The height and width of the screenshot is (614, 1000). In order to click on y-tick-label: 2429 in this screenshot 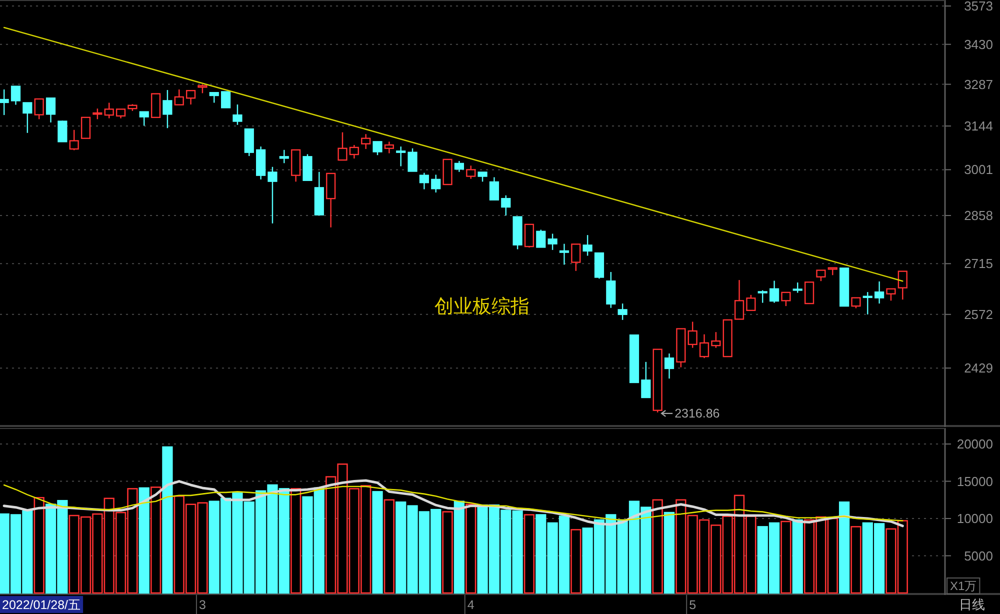, I will do `click(978, 368)`.